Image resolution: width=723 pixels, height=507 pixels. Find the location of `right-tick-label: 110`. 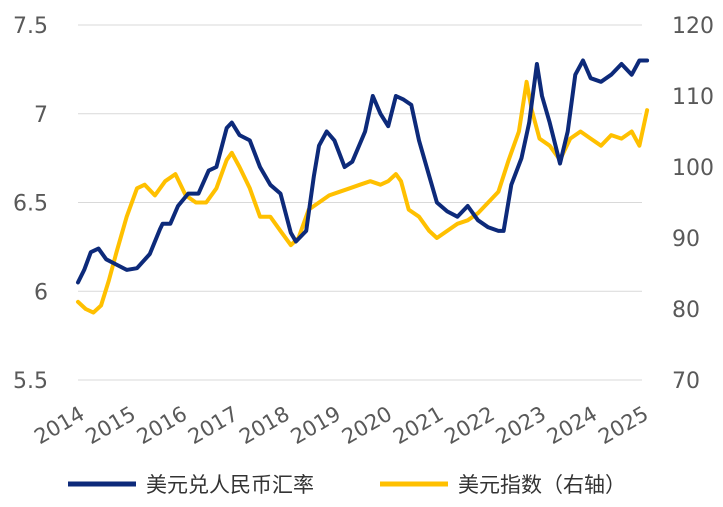

right-tick-label: 110 is located at coordinates (693, 97).